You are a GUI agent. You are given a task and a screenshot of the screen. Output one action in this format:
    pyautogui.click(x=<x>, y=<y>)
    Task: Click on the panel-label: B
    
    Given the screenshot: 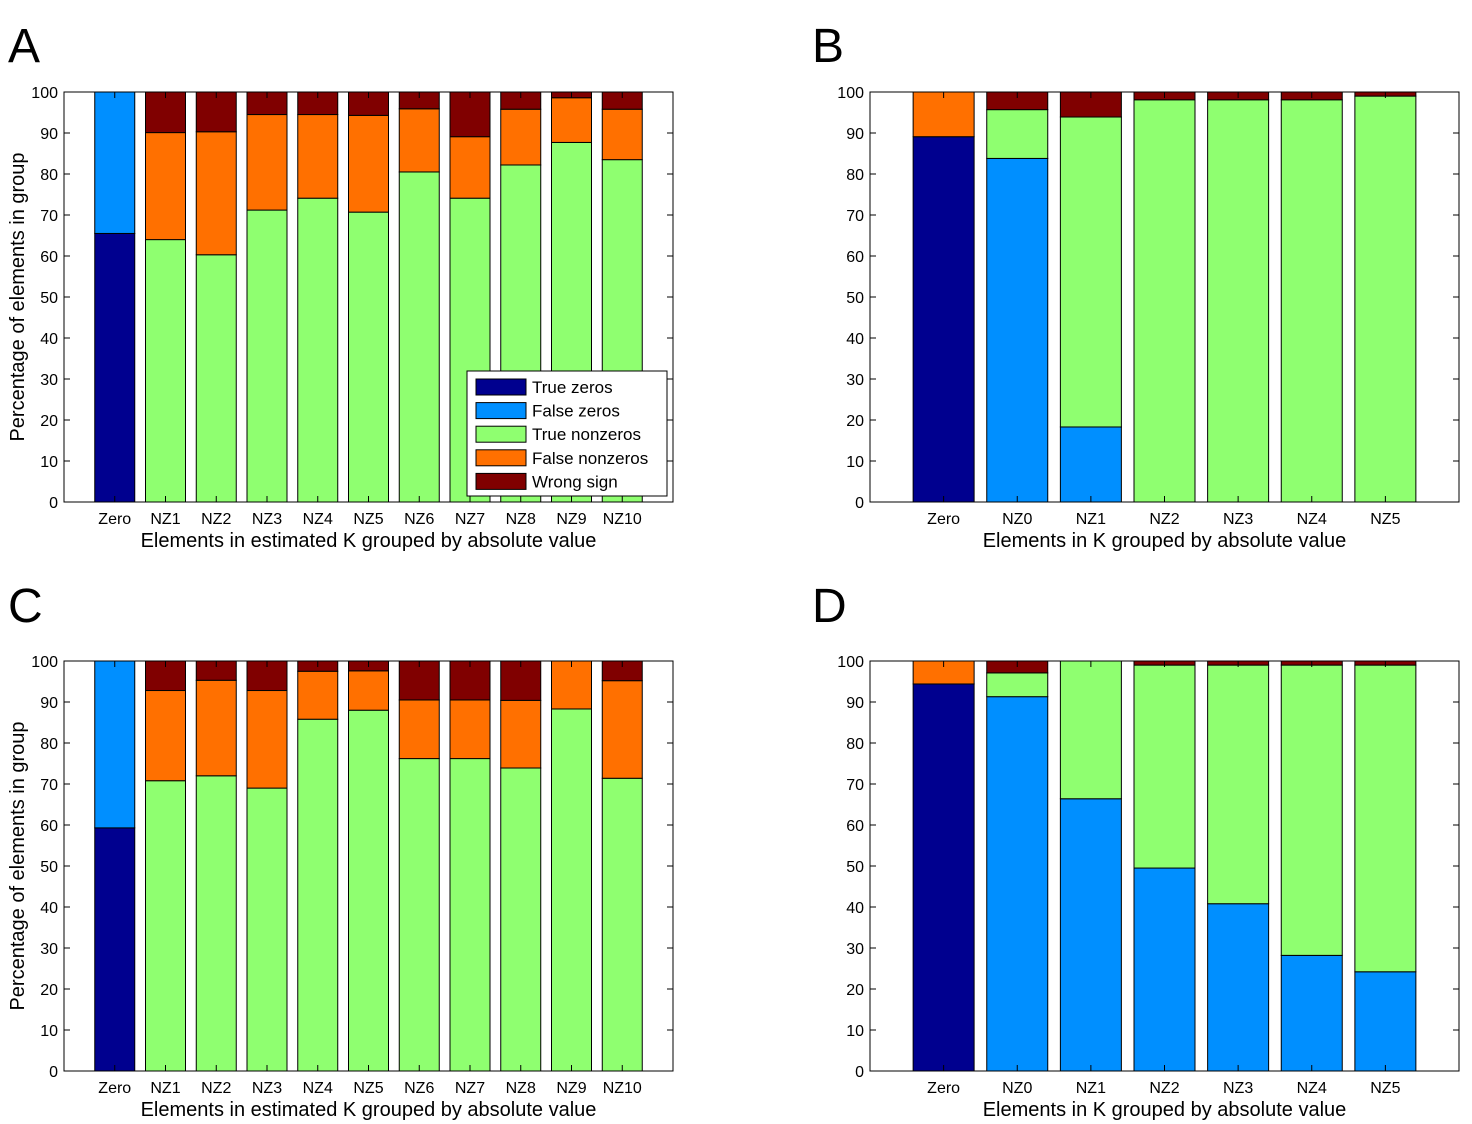 What is the action you would take?
    pyautogui.click(x=828, y=46)
    